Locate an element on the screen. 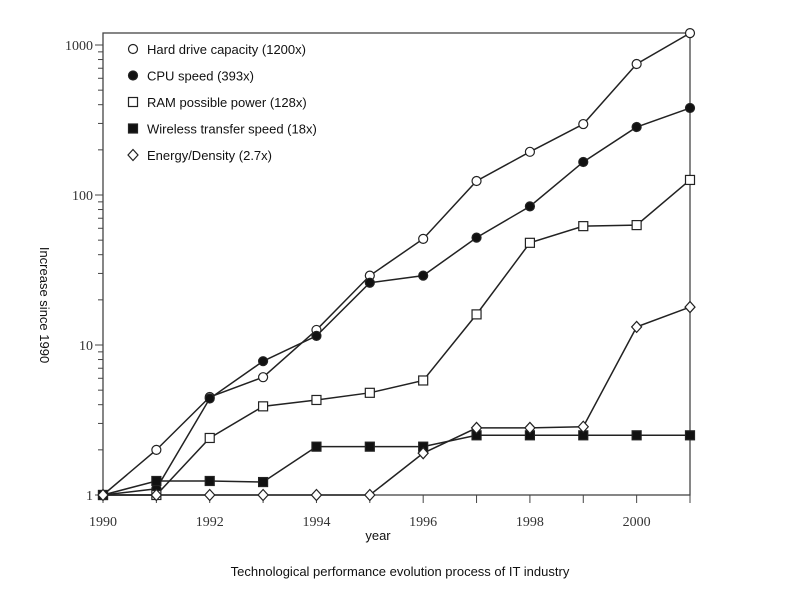 The image size is (800, 600). y-tick-label: 1000 is located at coordinates (79, 46).